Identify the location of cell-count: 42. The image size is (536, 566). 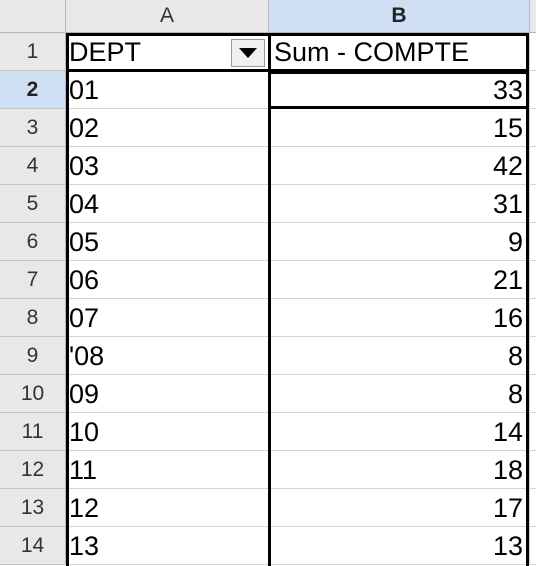
(399, 166).